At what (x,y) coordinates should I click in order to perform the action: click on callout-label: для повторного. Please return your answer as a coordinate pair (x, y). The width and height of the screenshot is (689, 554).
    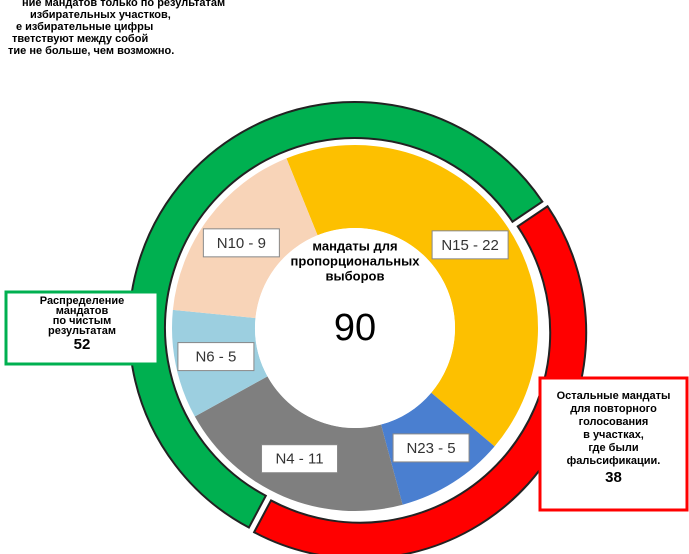
    Looking at the image, I should click on (613, 409).